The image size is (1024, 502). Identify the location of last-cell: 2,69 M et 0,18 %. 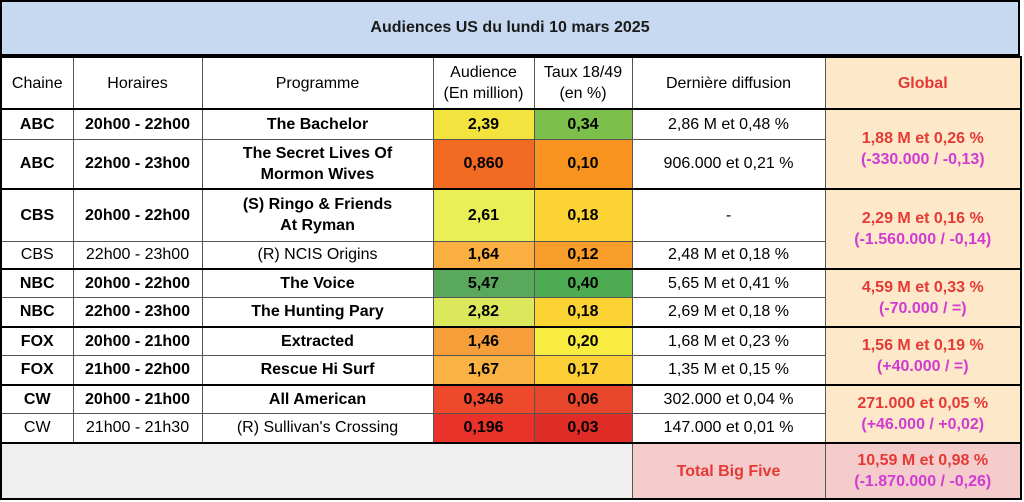
(728, 312).